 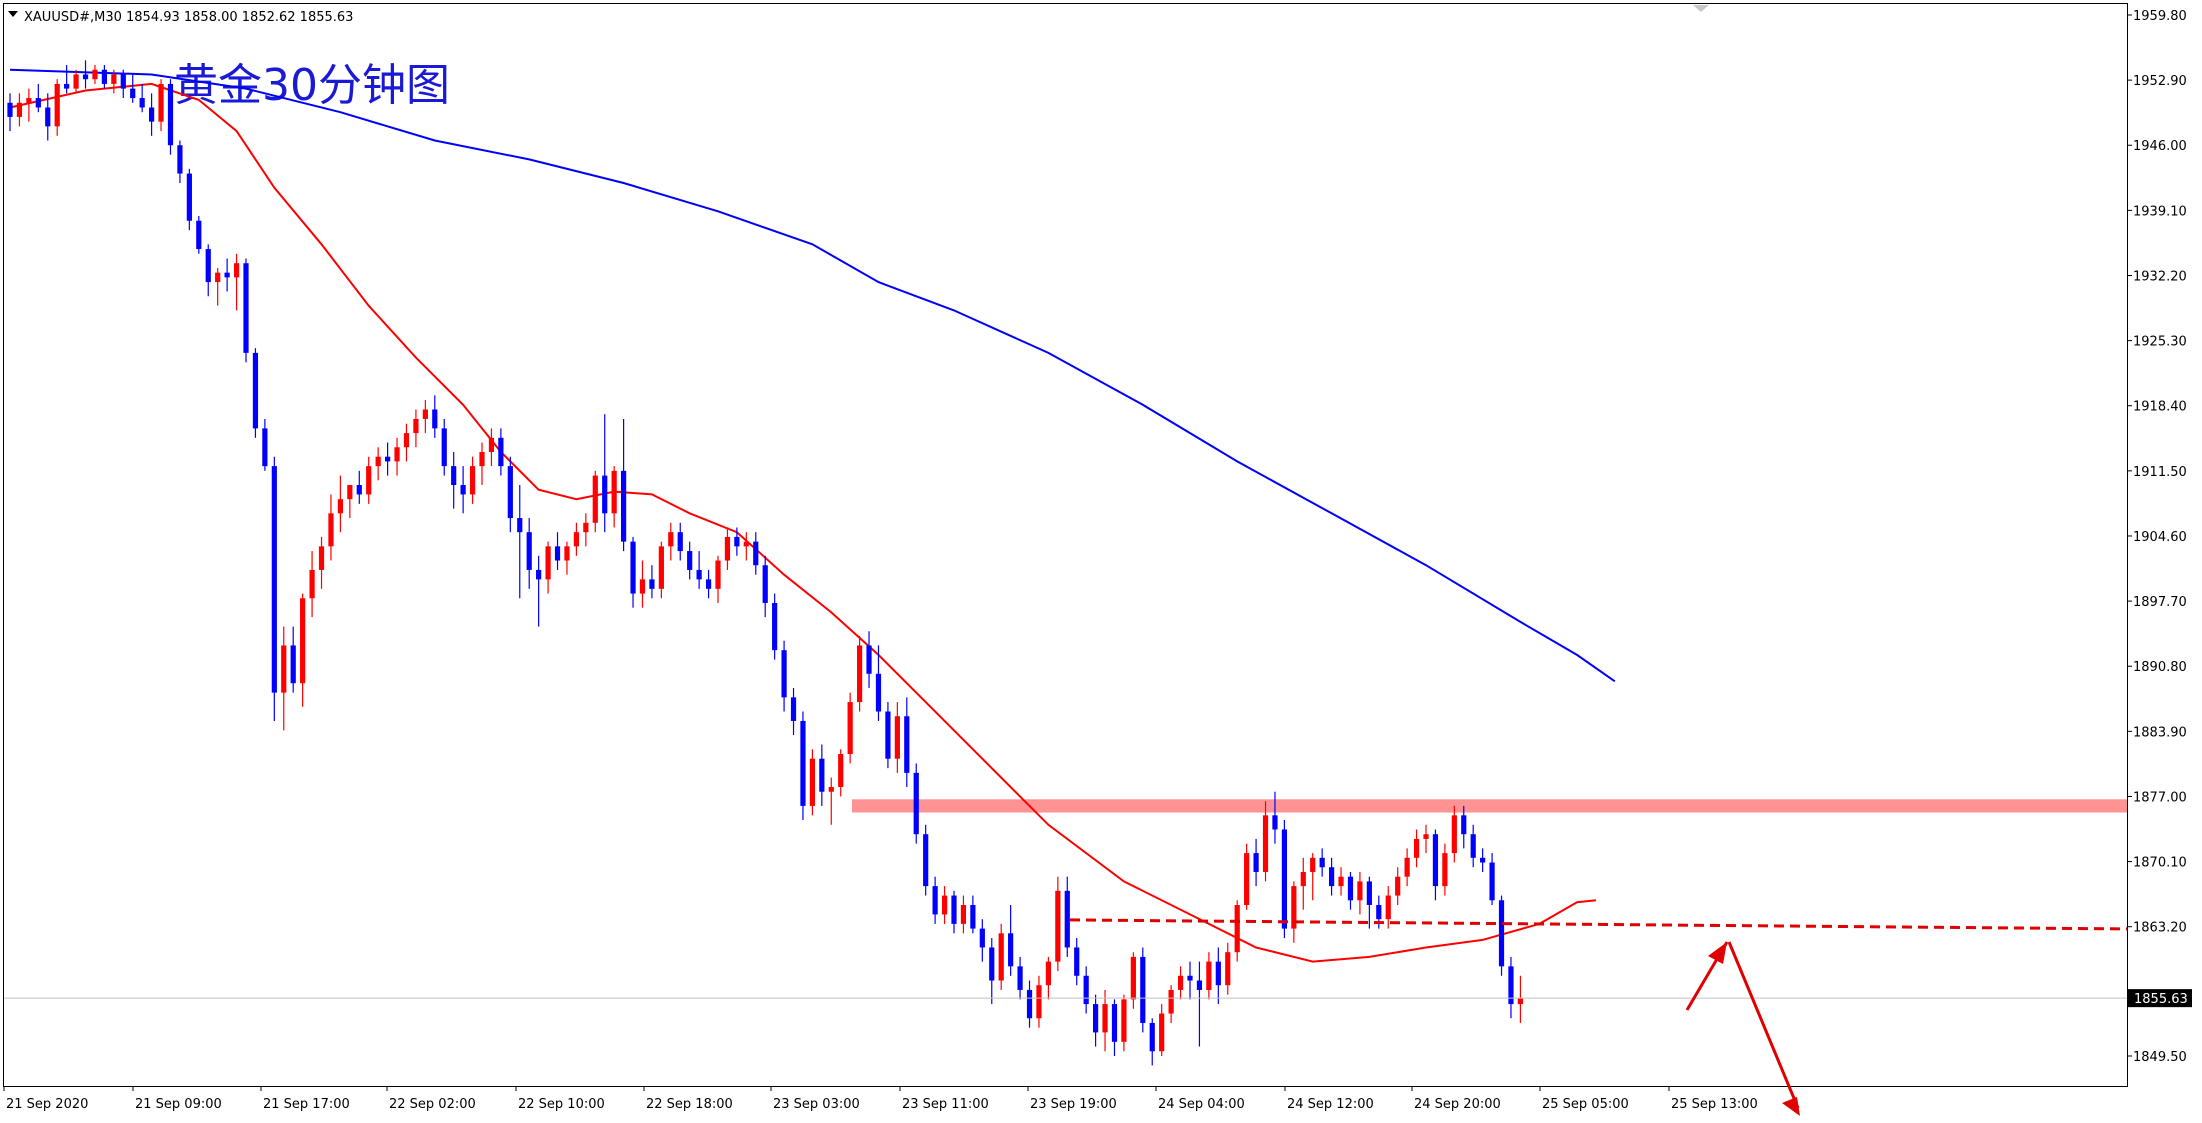 I want to click on x-tick-label: 25 Sep 13:00, so click(x=1714, y=1104).